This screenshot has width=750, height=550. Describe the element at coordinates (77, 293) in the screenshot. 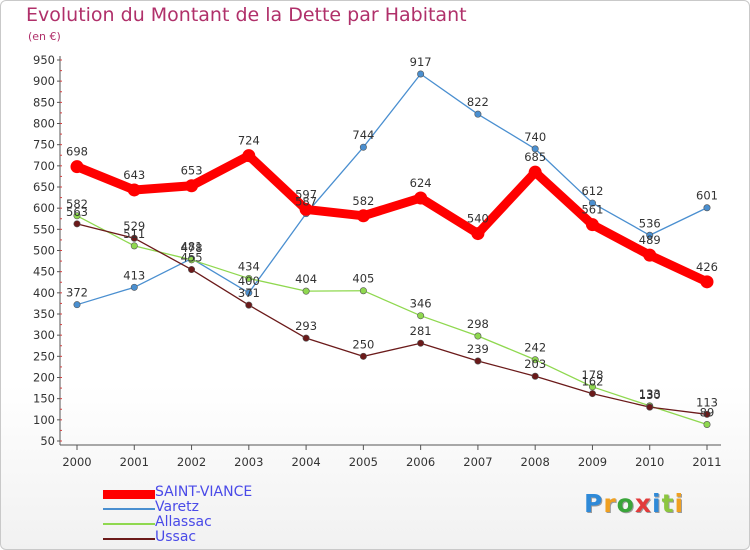

I see `data-label-varetz: 372` at that location.